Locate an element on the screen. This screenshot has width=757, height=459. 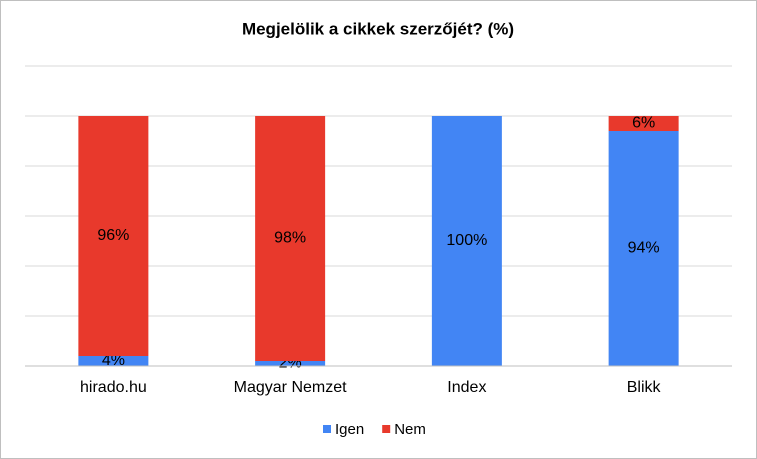
x-tick-label: hirado.hu is located at coordinates (113, 387).